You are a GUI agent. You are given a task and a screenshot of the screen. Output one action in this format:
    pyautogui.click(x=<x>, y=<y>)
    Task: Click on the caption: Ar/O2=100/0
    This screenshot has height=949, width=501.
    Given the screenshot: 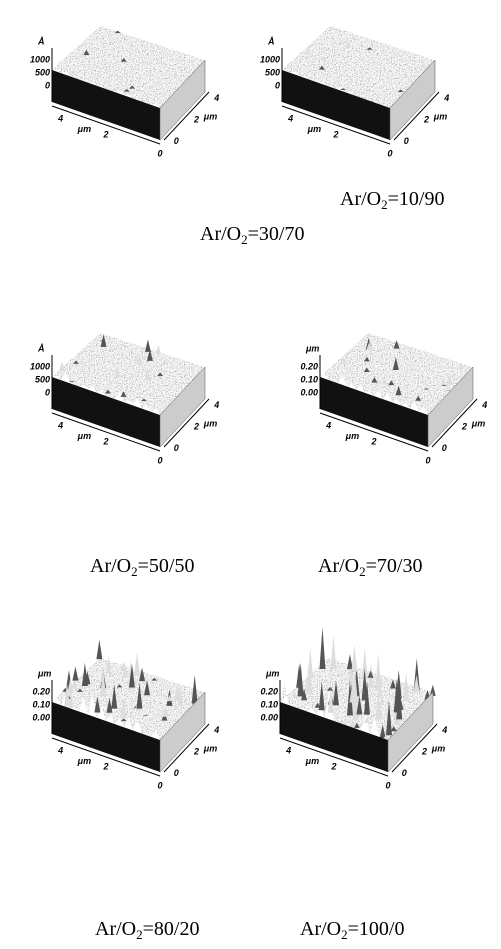 What is the action you would take?
    pyautogui.click(x=352, y=930)
    